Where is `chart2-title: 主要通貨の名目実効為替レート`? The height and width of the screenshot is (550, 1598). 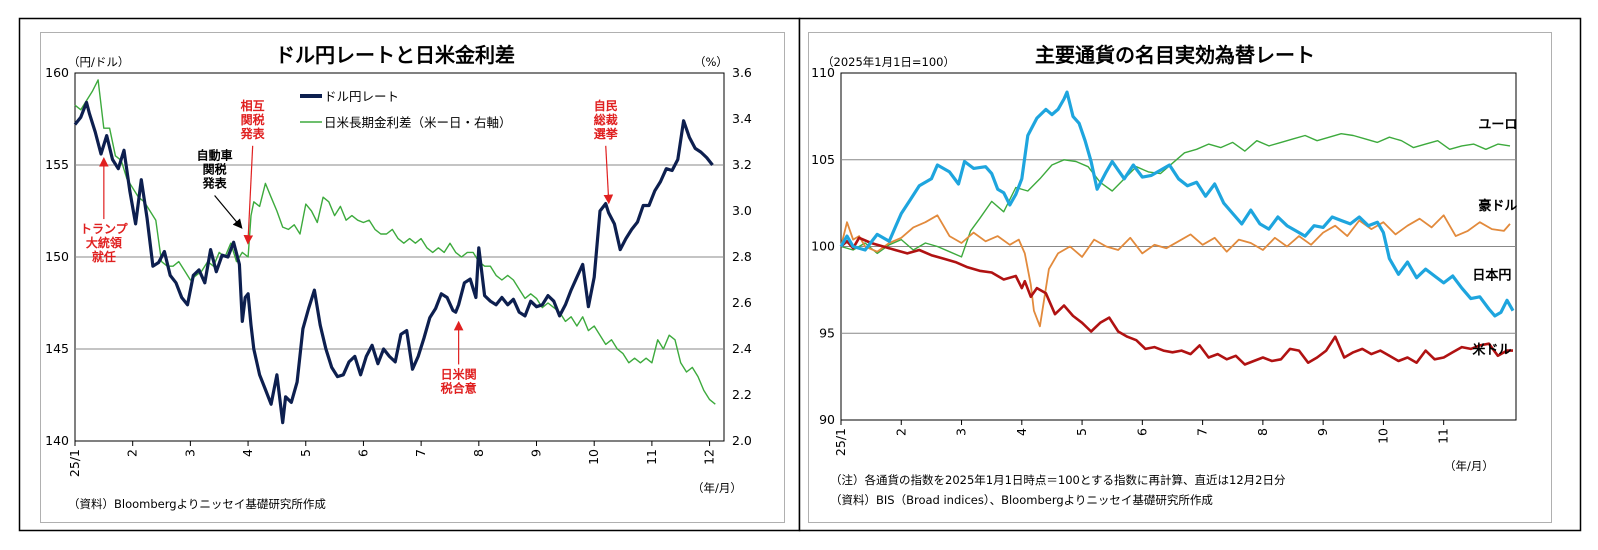 chart2-title: 主要通貨の名目実効為替レート is located at coordinates (1175, 55).